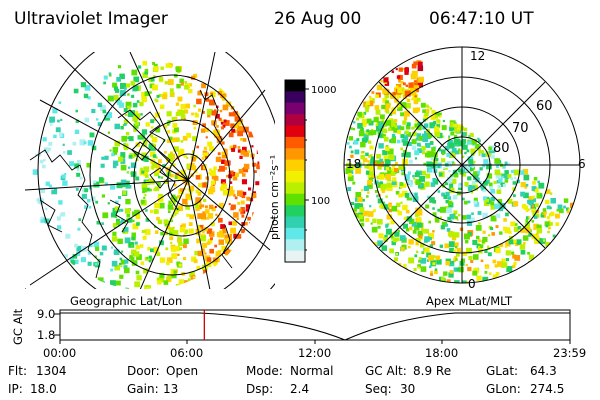  Describe the element at coordinates (570, 353) in the screenshot. I see `time-tick-4: 23:59` at that location.